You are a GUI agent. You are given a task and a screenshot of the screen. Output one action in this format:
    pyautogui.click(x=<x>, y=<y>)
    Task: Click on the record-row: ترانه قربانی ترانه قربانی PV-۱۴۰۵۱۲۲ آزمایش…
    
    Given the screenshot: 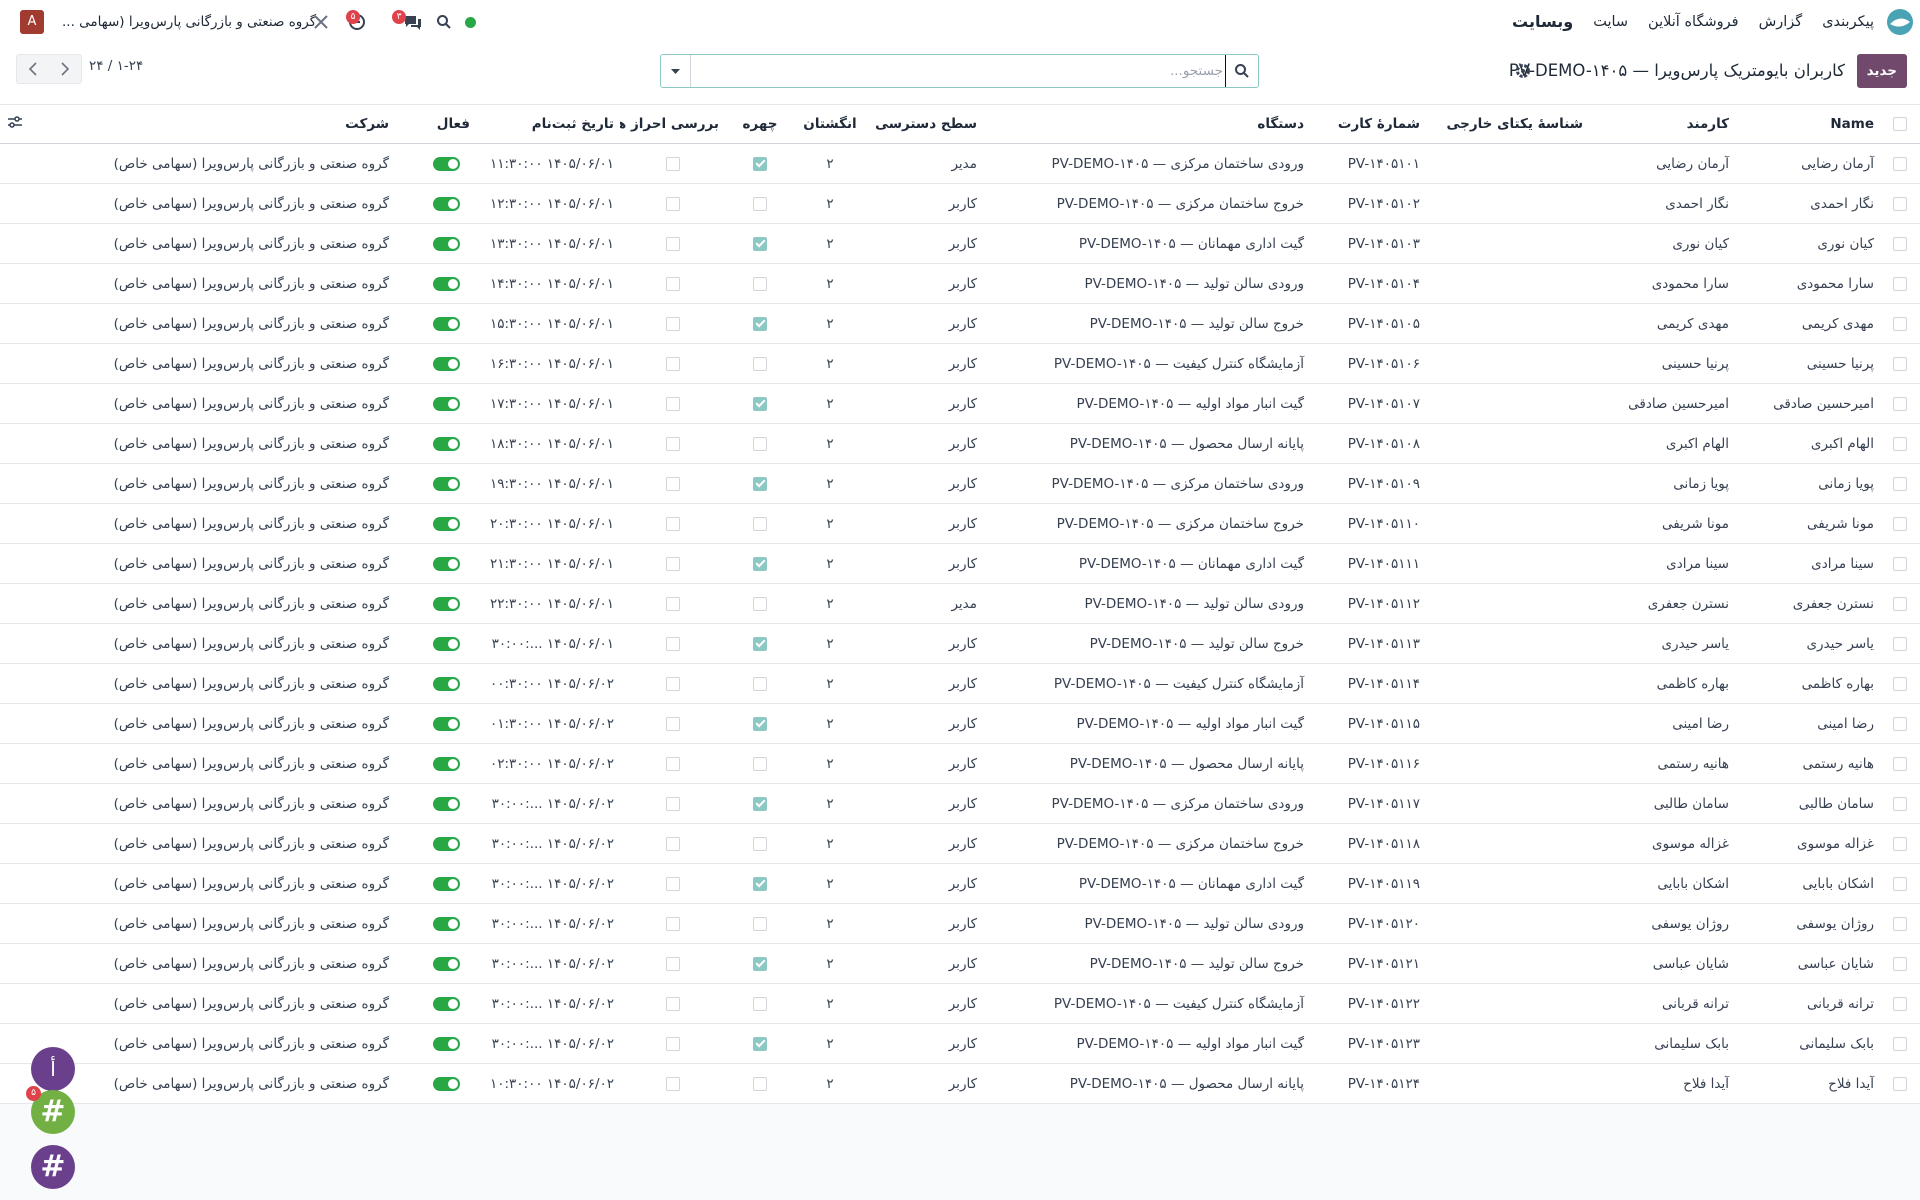 What is the action you would take?
    pyautogui.click(x=960, y=1003)
    